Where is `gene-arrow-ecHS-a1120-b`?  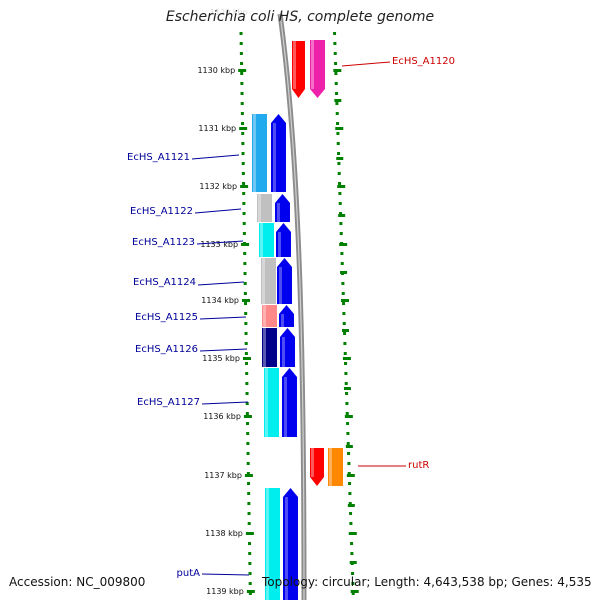 gene-arrow-ecHS-a1120-b is located at coordinates (317, 69).